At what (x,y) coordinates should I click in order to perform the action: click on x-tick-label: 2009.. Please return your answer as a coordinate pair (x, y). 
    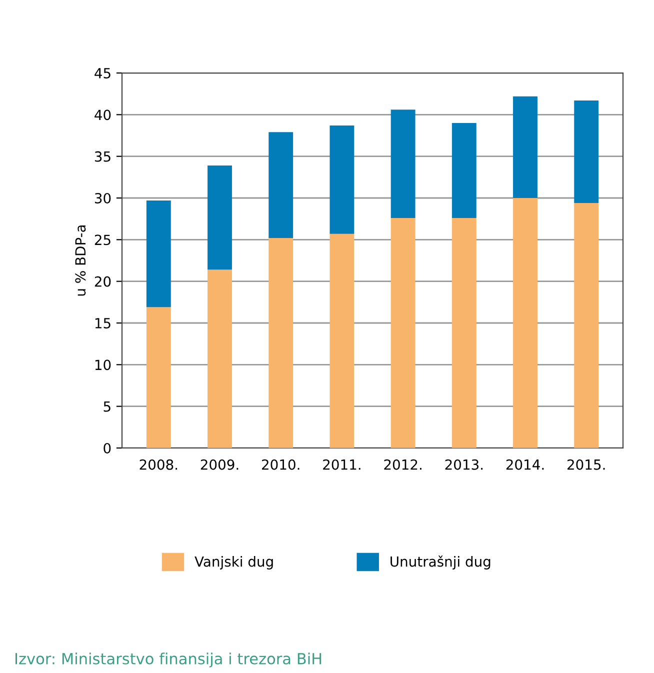
    Looking at the image, I should click on (219, 464).